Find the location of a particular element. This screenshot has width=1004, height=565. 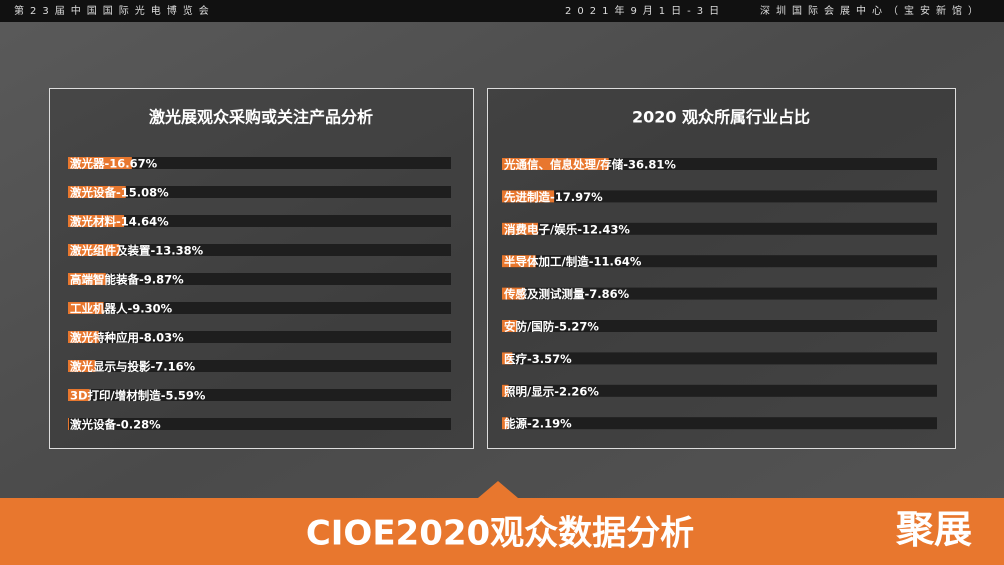

bar-label: 激光材料-14.64% is located at coordinates (119, 222).